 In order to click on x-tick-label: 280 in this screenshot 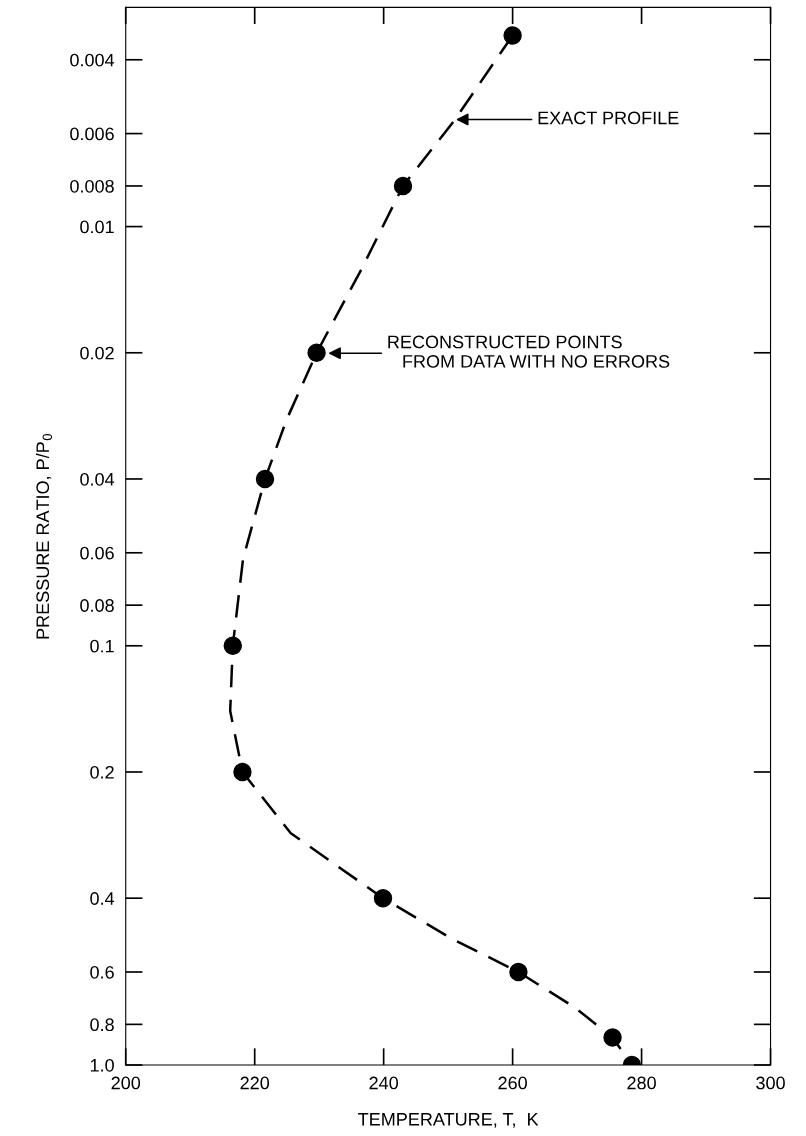, I will do `click(641, 1083)`.